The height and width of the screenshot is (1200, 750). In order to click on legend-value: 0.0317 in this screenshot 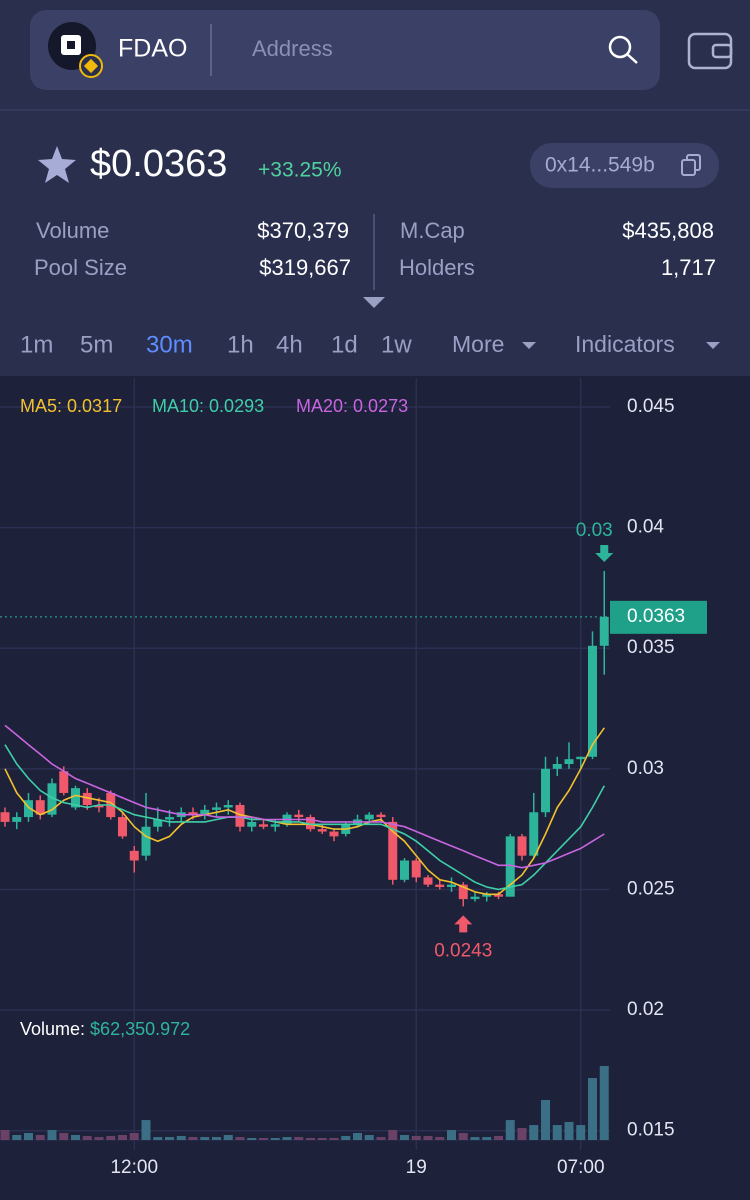, I will do `click(95, 406)`.